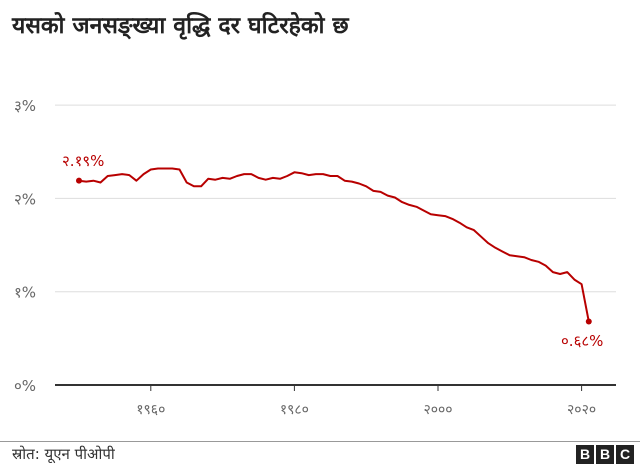 The height and width of the screenshot is (472, 640). What do you see at coordinates (320, 441) in the screenshot?
I see `footer-divider` at bounding box center [320, 441].